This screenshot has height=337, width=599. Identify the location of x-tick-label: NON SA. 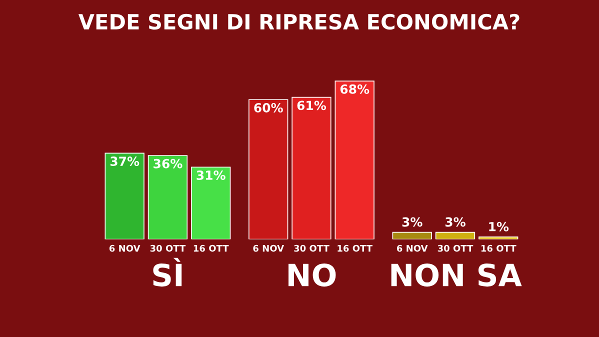
(456, 275).